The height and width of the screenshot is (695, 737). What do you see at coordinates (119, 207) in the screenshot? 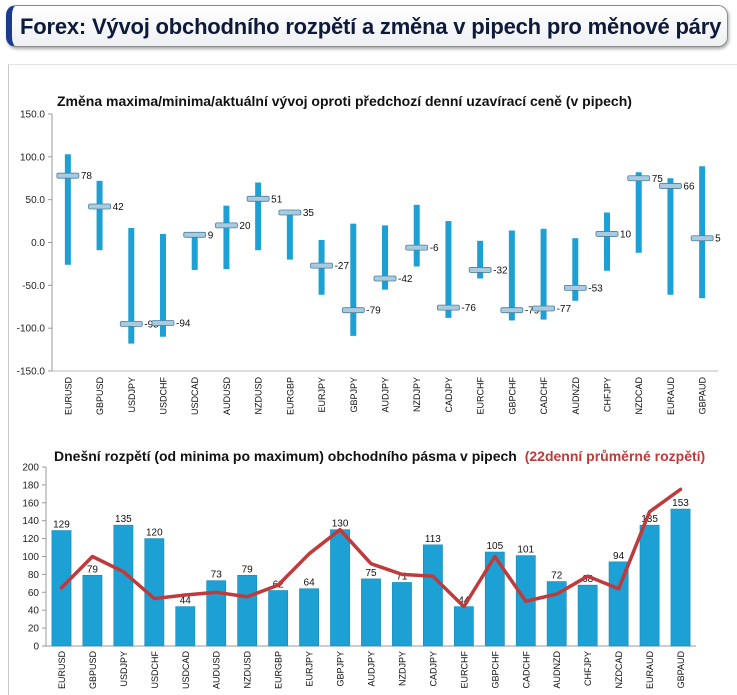
I see `current-value-label: 42` at bounding box center [119, 207].